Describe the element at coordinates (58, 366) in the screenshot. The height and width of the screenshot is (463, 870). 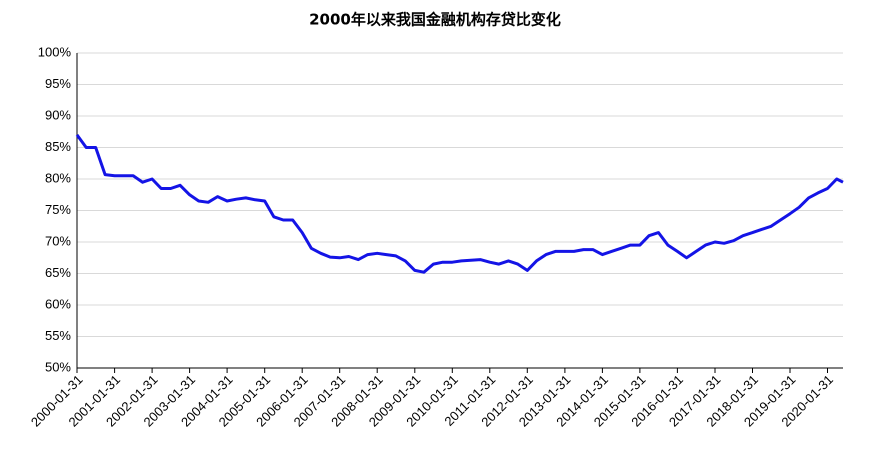
I see `y-tick-label: 50%` at that location.